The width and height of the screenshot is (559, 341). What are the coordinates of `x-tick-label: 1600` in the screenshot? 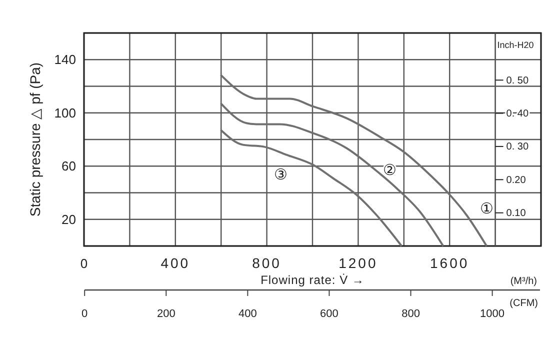 It's located at (450, 263).